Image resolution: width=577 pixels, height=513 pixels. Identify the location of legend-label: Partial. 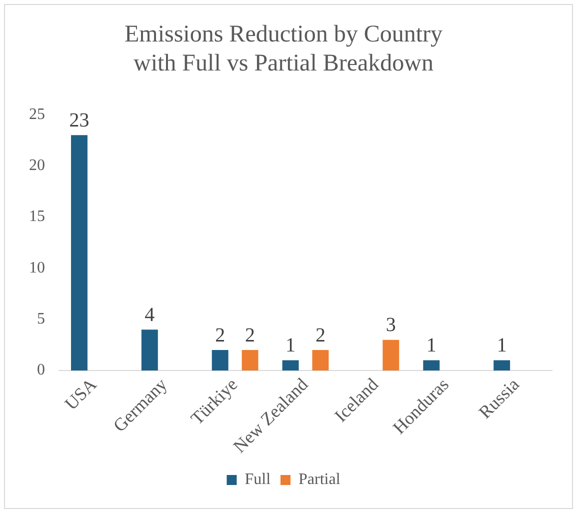
(319, 479).